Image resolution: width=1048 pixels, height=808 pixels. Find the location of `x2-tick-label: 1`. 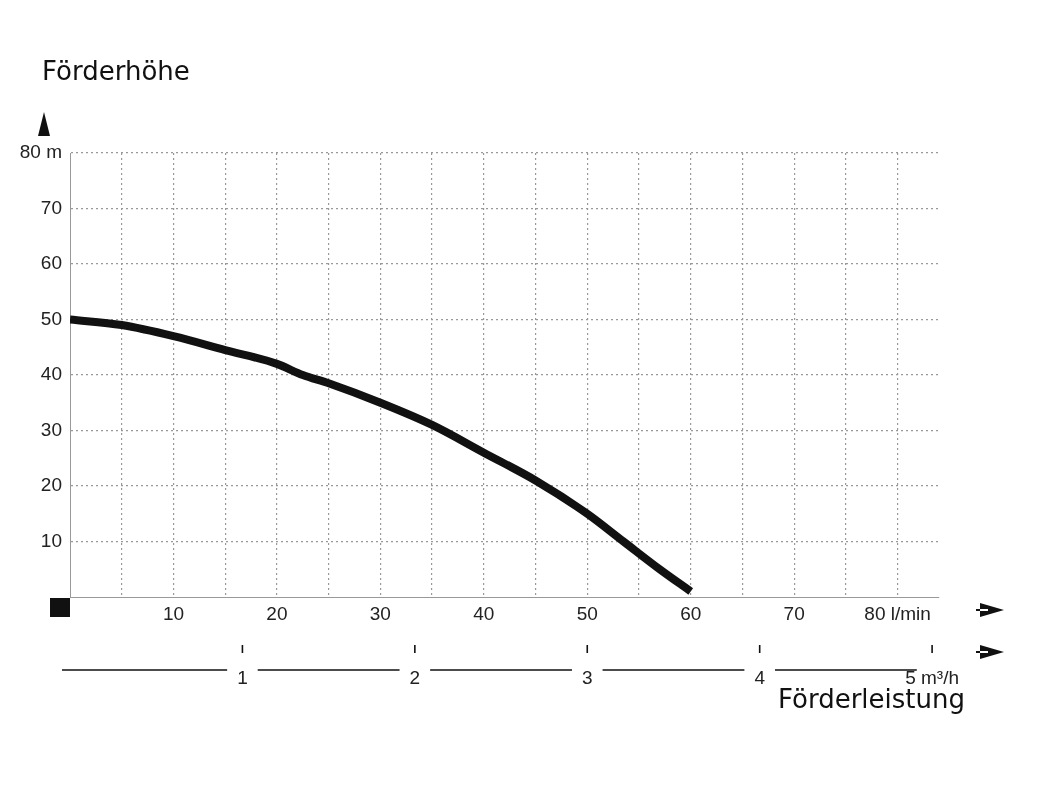

x2-tick-label: 1 is located at coordinates (242, 677).